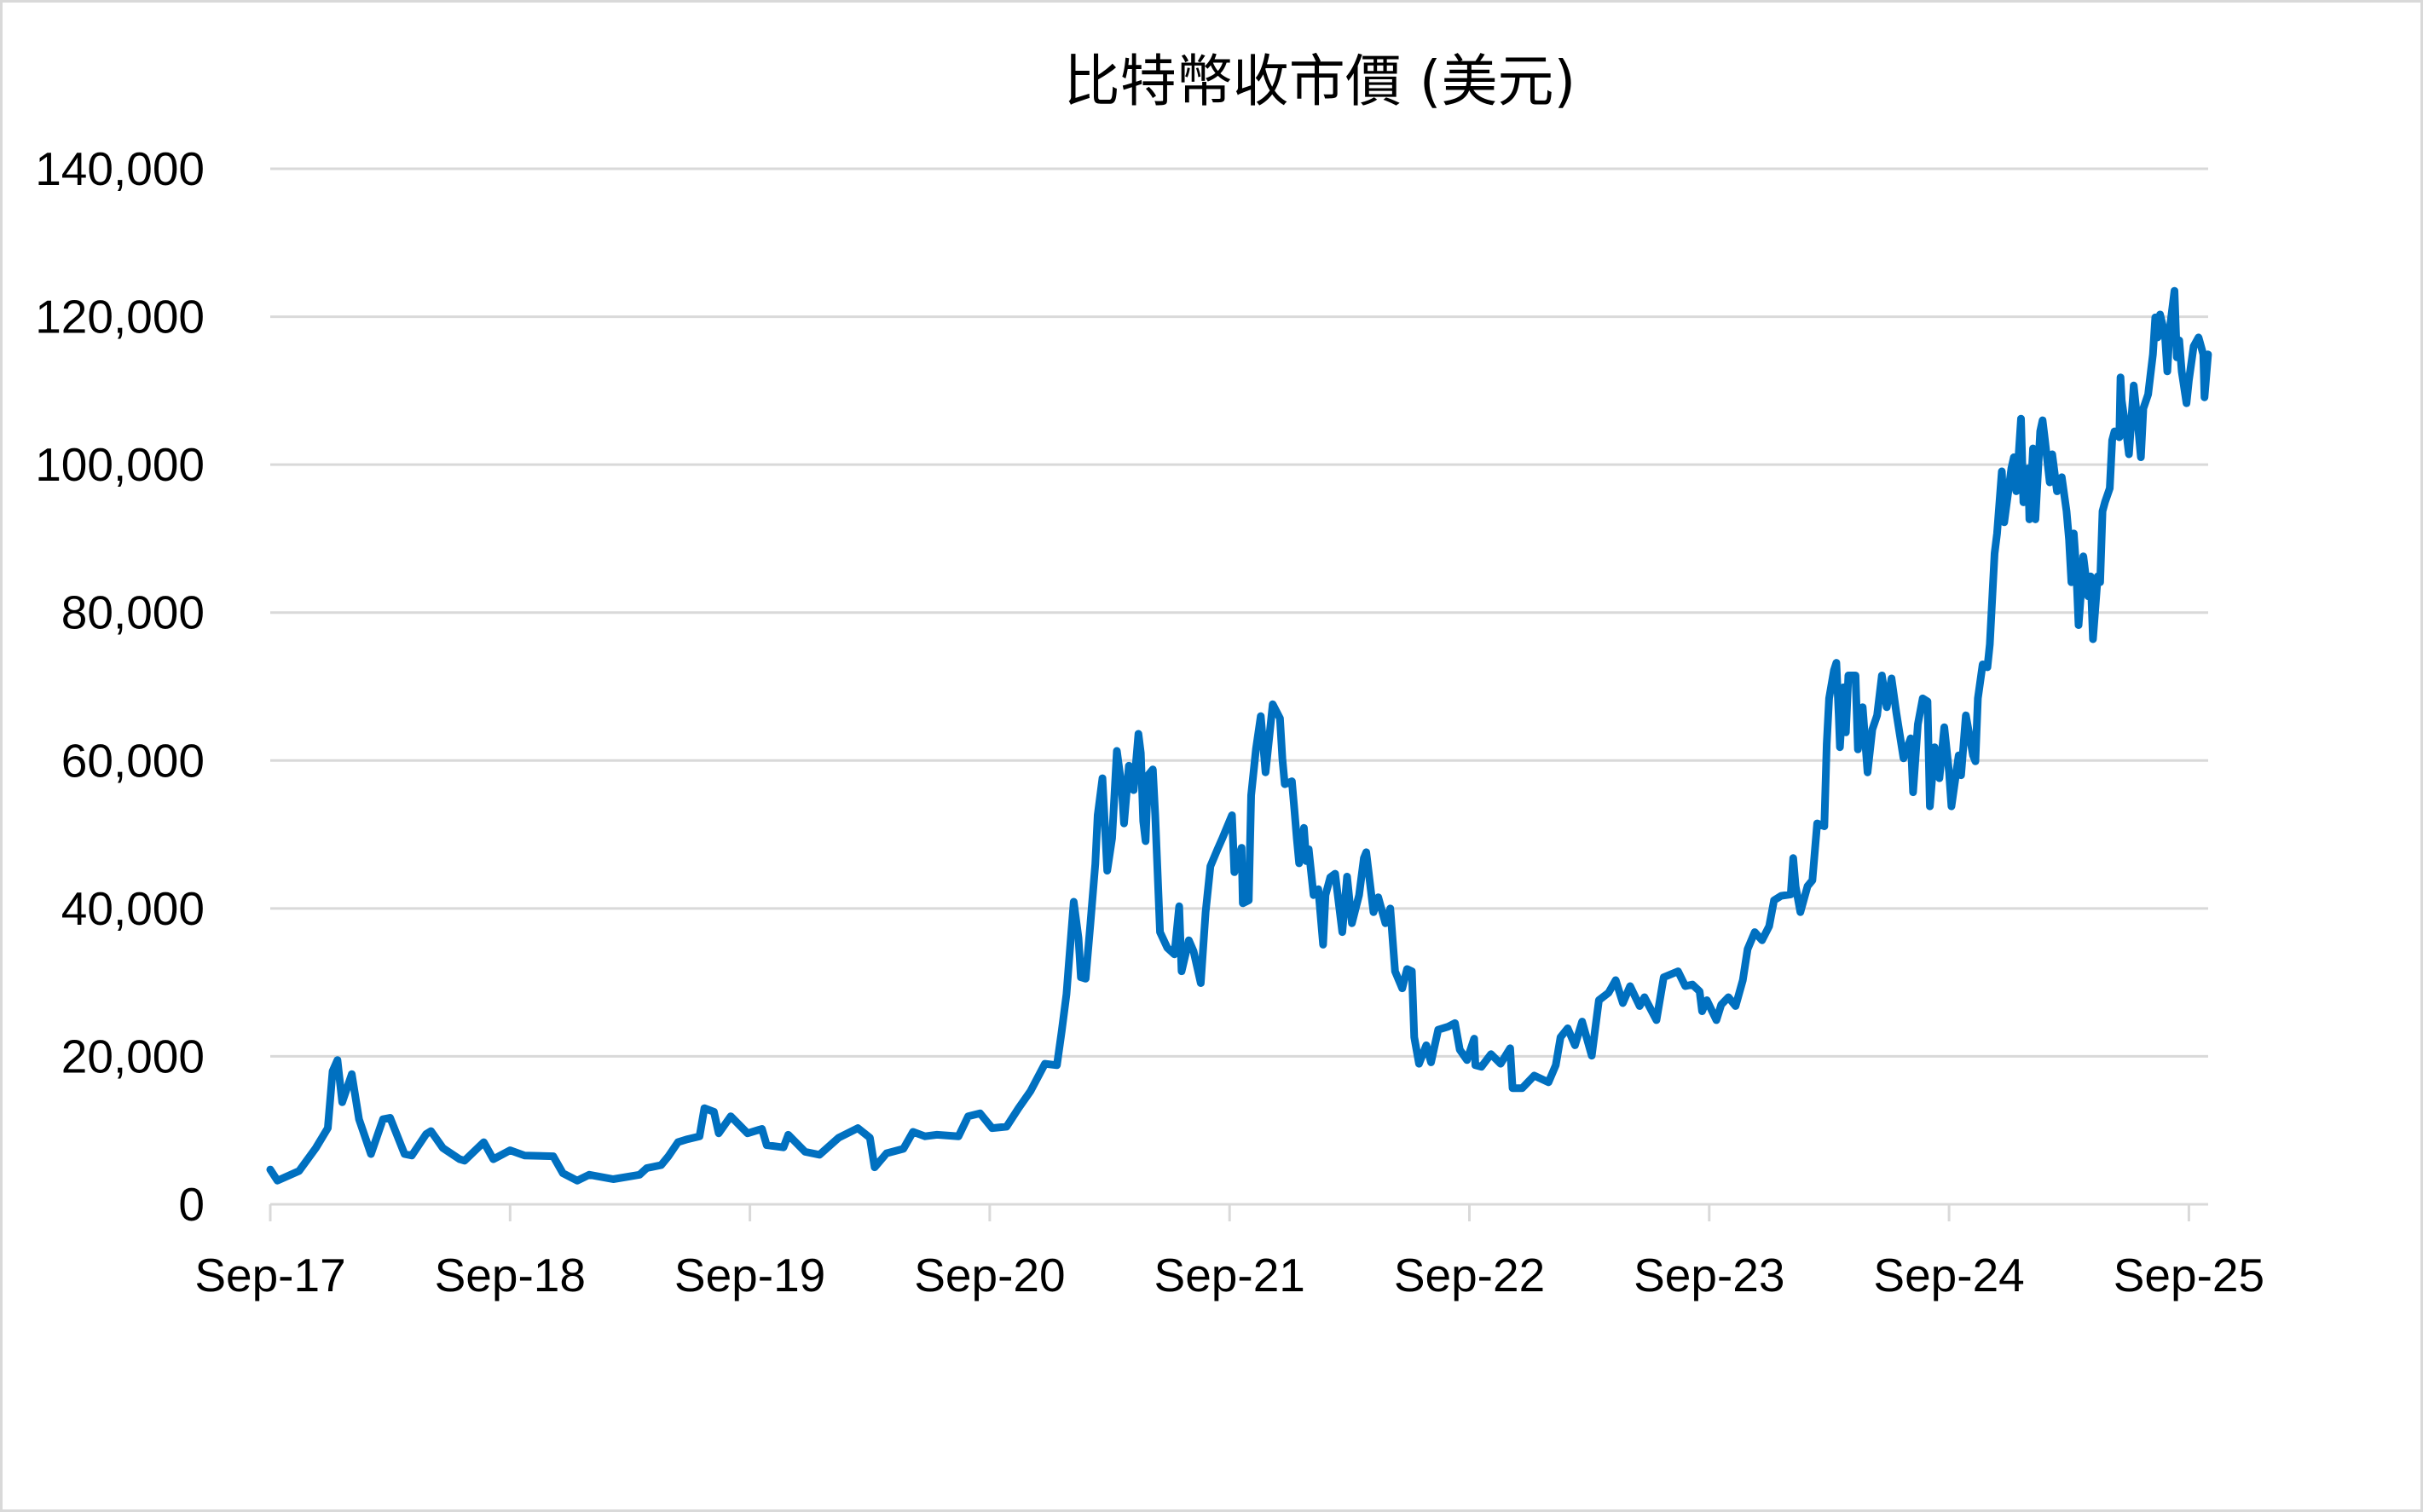  Describe the element at coordinates (510, 1275) in the screenshot. I see `x-tick-label: Sep-18` at that location.